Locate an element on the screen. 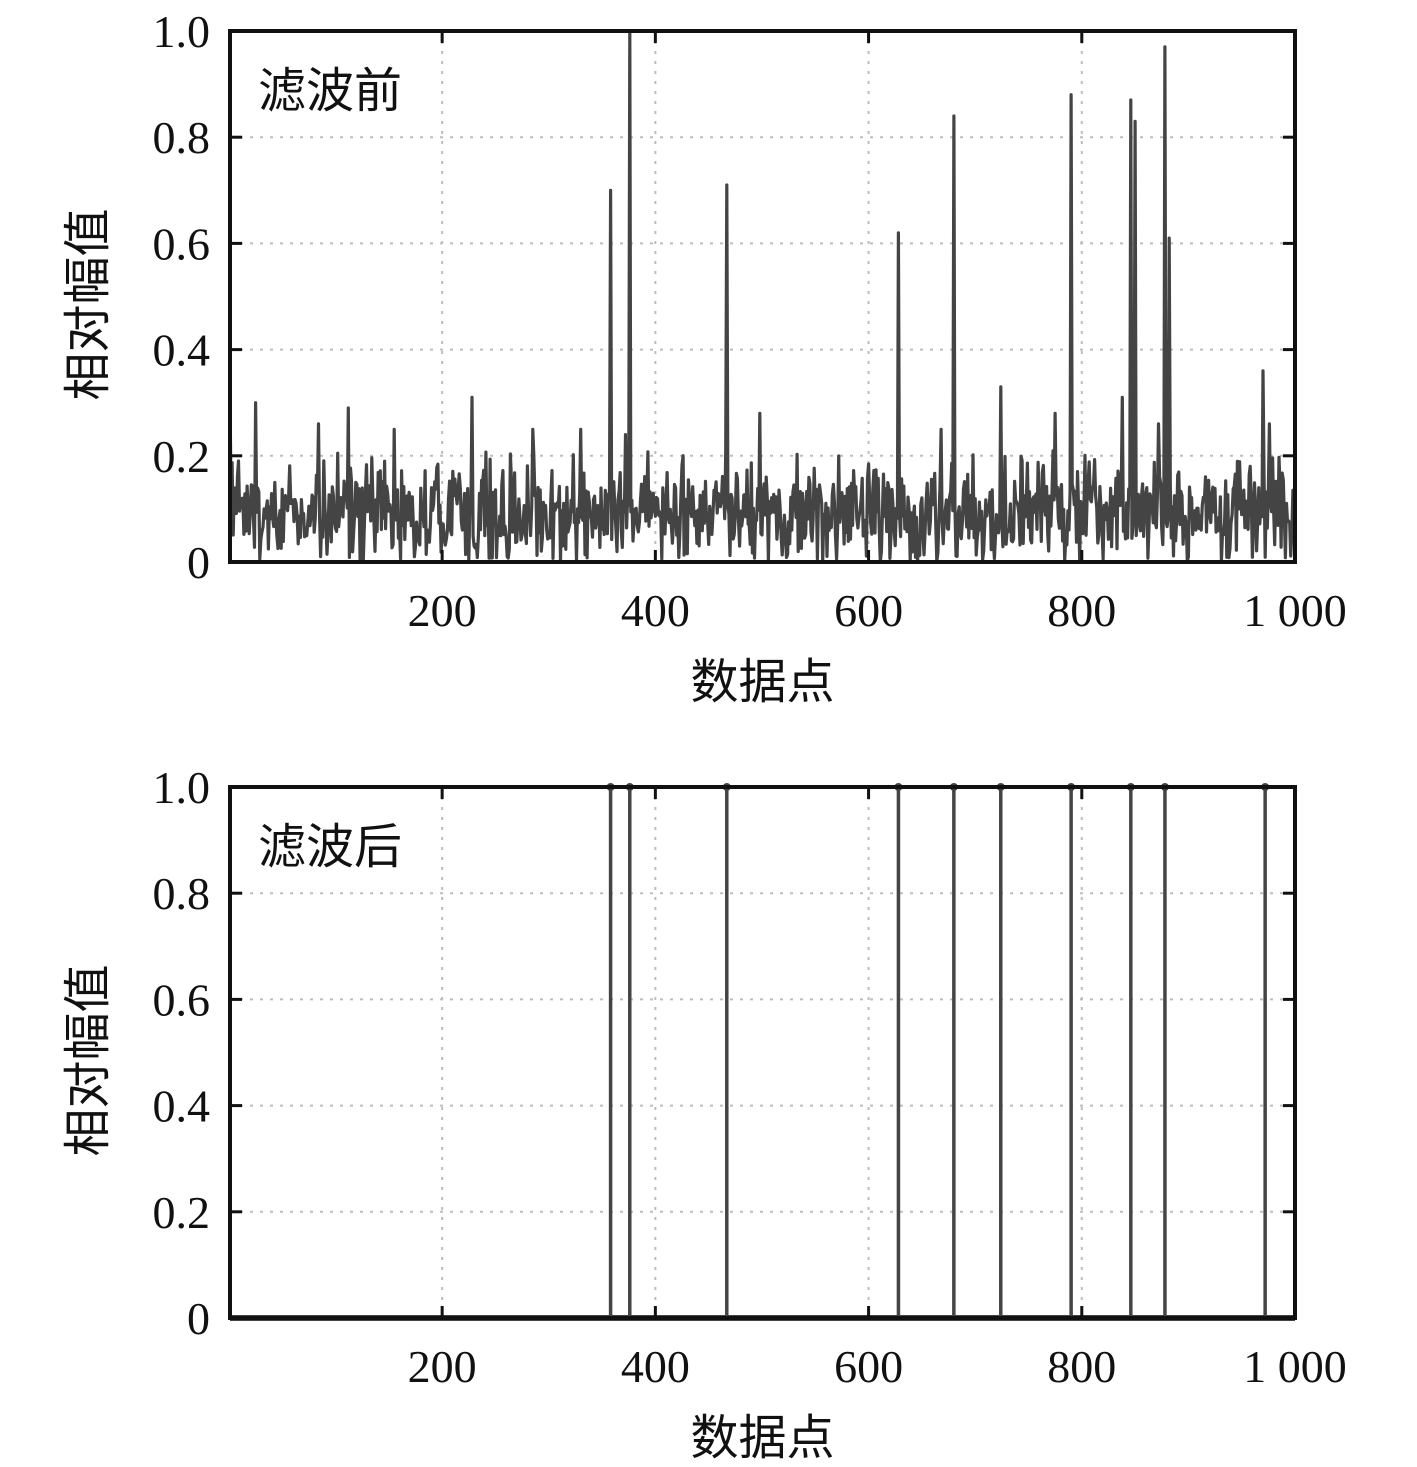 The height and width of the screenshot is (1467, 1417). panel-label: 滤波前 is located at coordinates (330, 91).